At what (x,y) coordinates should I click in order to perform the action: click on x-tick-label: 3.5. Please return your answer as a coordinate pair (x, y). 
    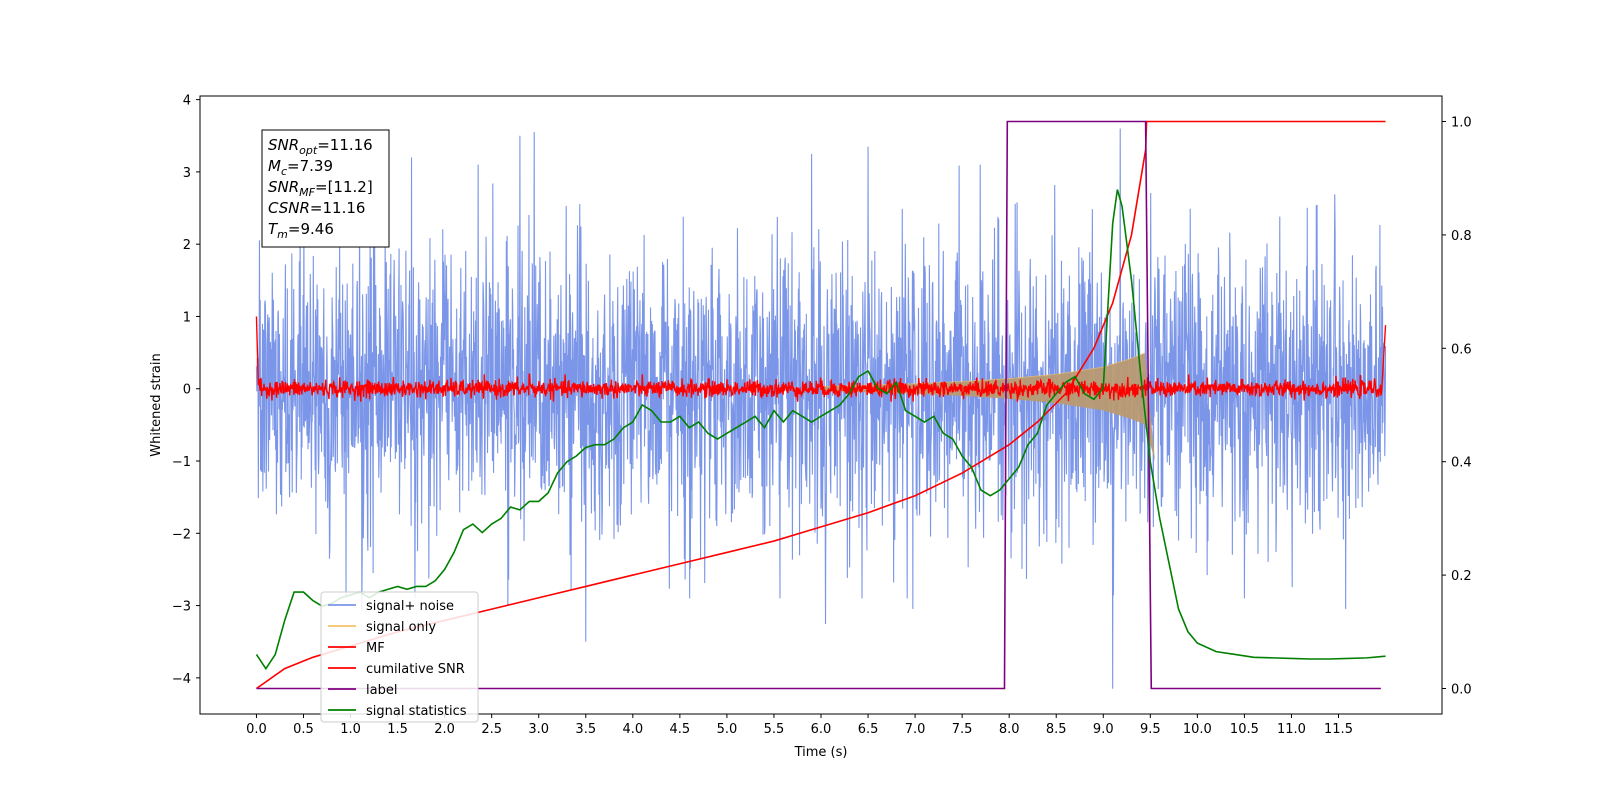
    Looking at the image, I should click on (585, 729).